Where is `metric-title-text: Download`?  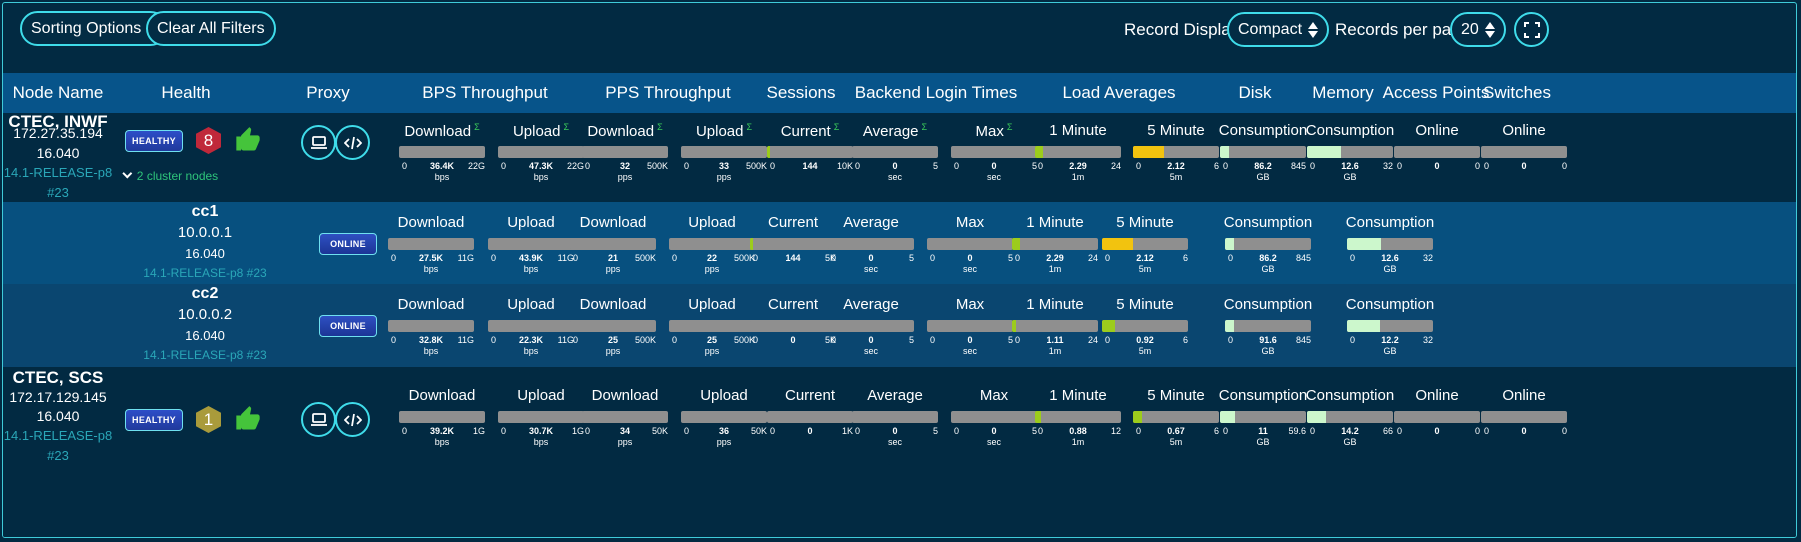 metric-title-text: Download is located at coordinates (613, 222).